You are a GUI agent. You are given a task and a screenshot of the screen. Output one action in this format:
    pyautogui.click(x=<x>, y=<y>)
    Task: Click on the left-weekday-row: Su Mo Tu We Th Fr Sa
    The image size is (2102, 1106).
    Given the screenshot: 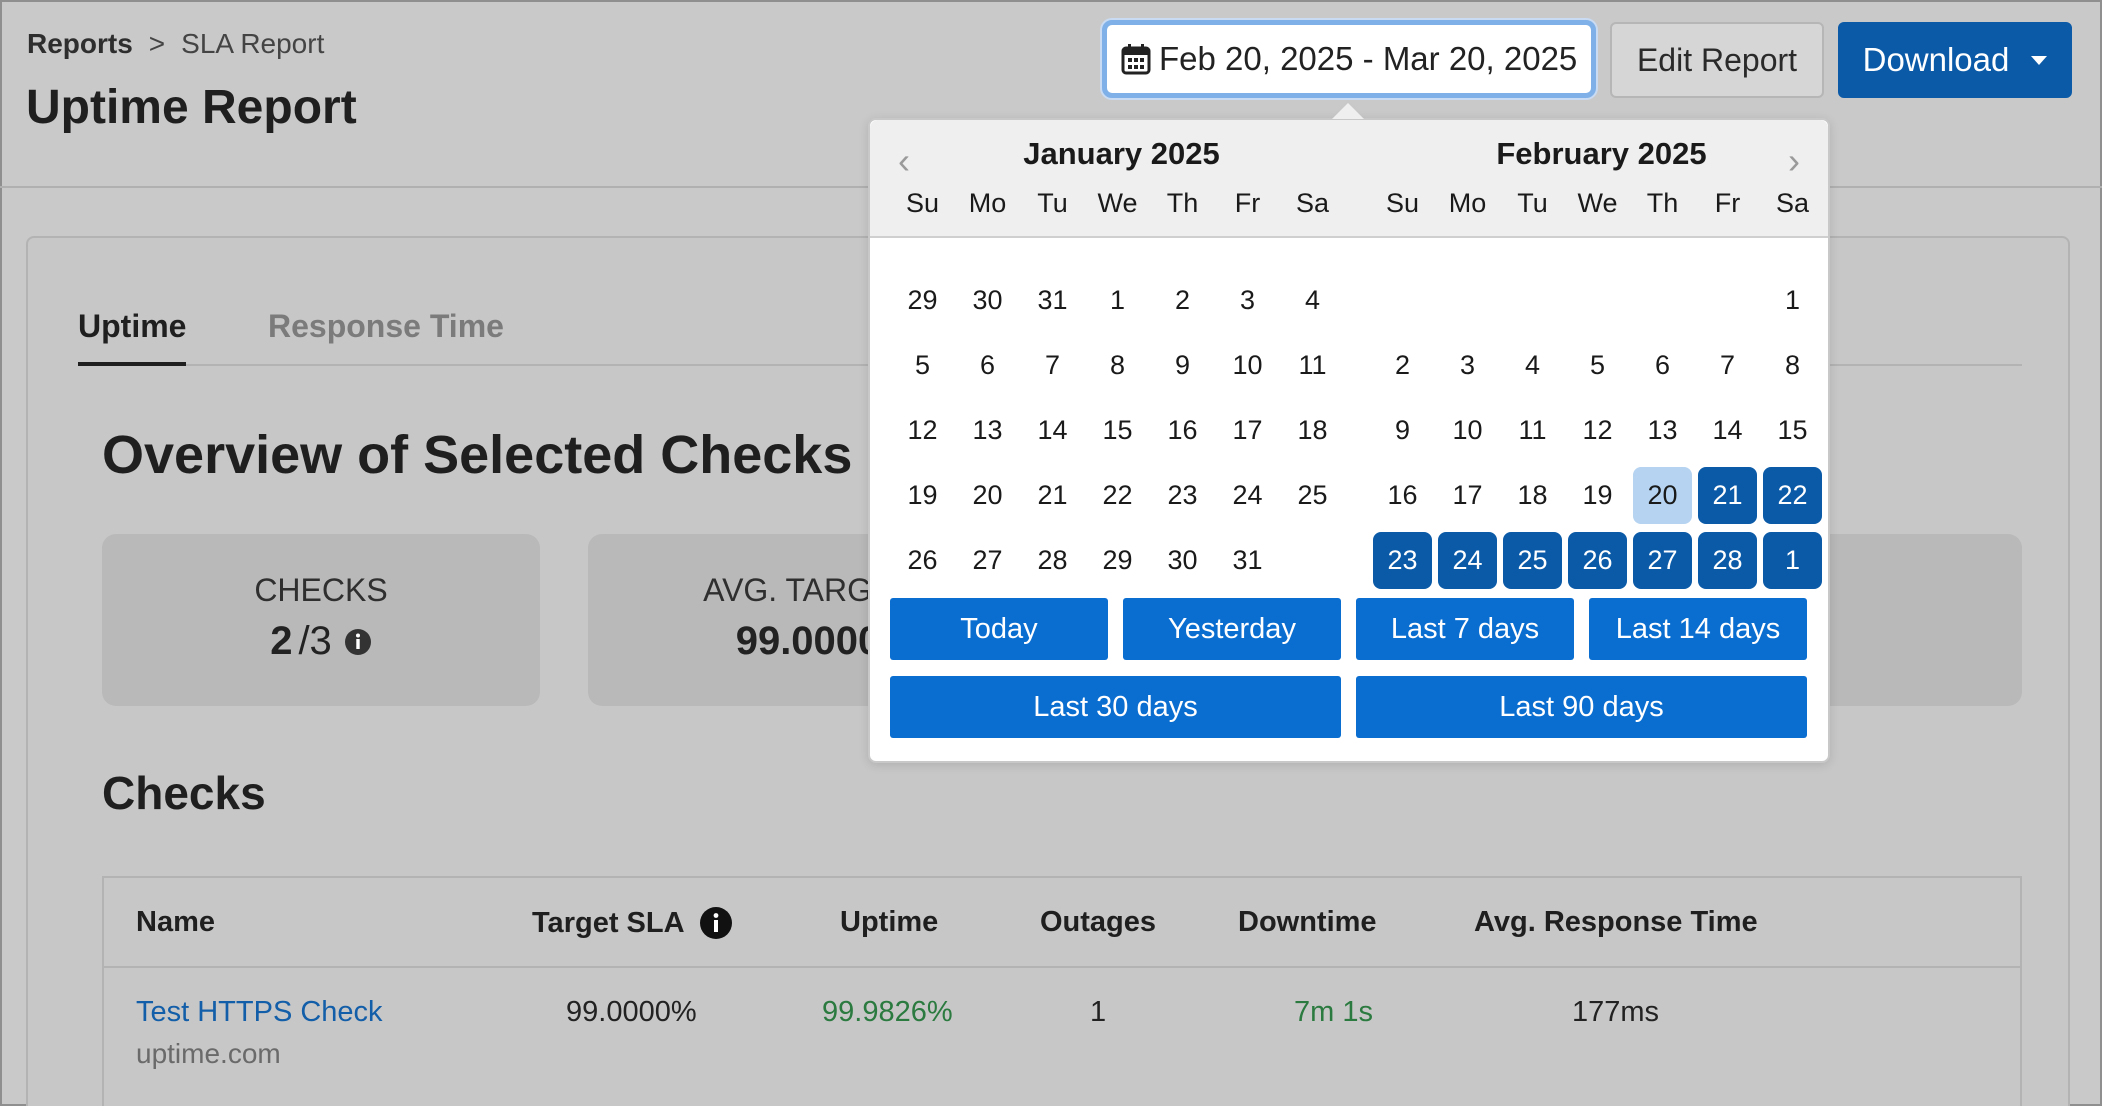 What is the action you would take?
    pyautogui.click(x=1117, y=203)
    